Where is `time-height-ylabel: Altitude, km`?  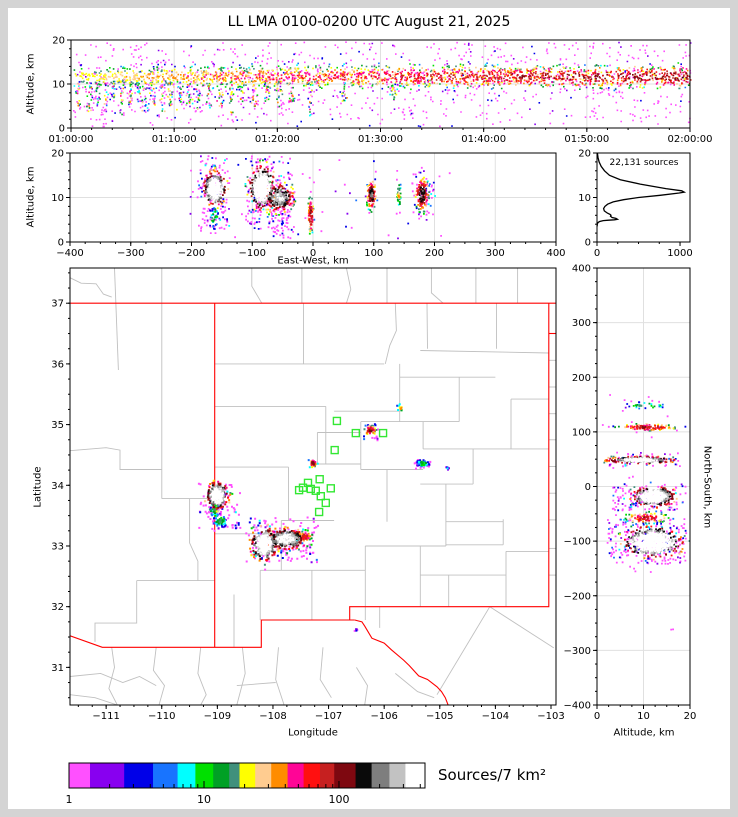 time-height-ylabel: Altitude, km is located at coordinates (31, 84).